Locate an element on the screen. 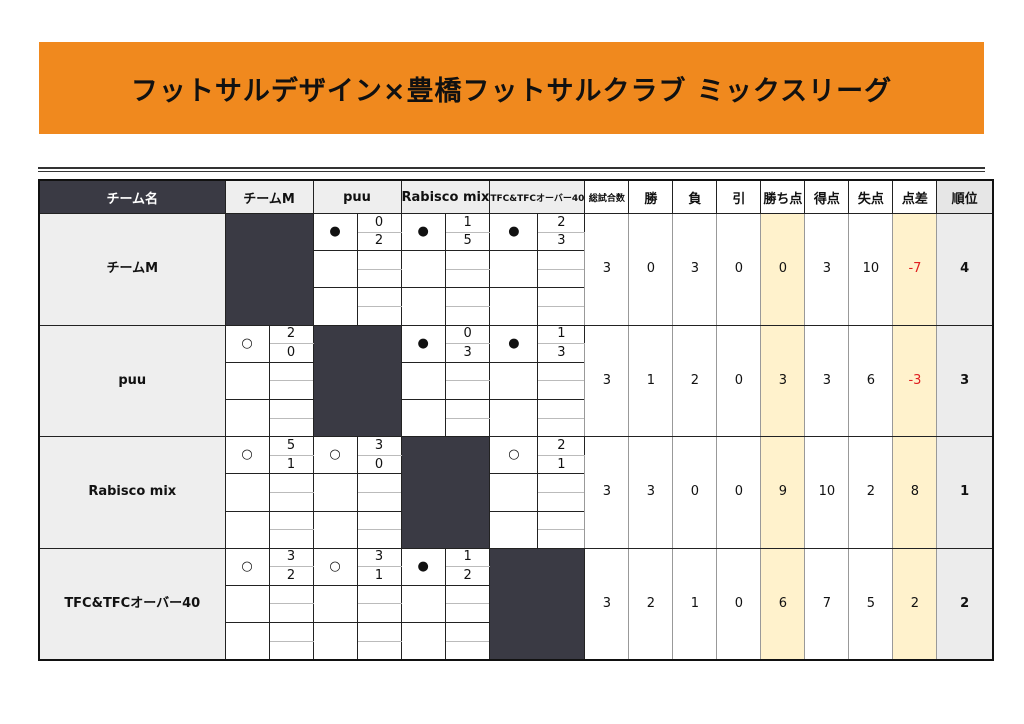  stat-4: 6 is located at coordinates (783, 604).